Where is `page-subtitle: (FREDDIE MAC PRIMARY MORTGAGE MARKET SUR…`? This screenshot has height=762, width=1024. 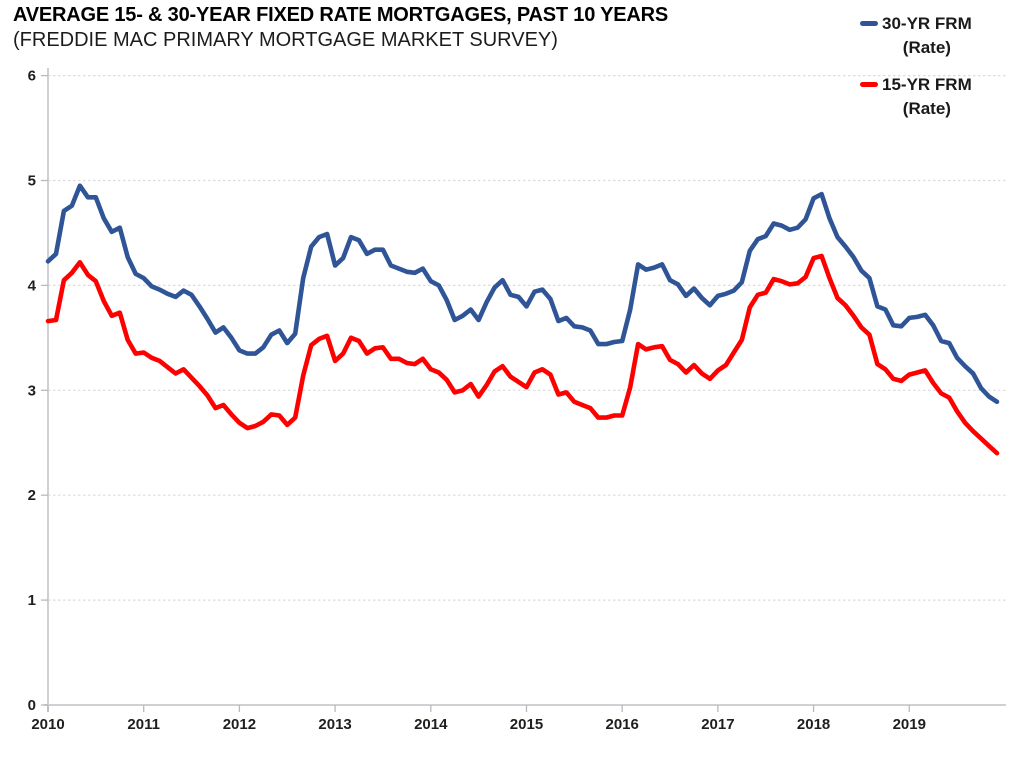
page-subtitle: (FREDDIE MAC PRIMARY MORTGAGE MARKET SUR… is located at coordinates (285, 40).